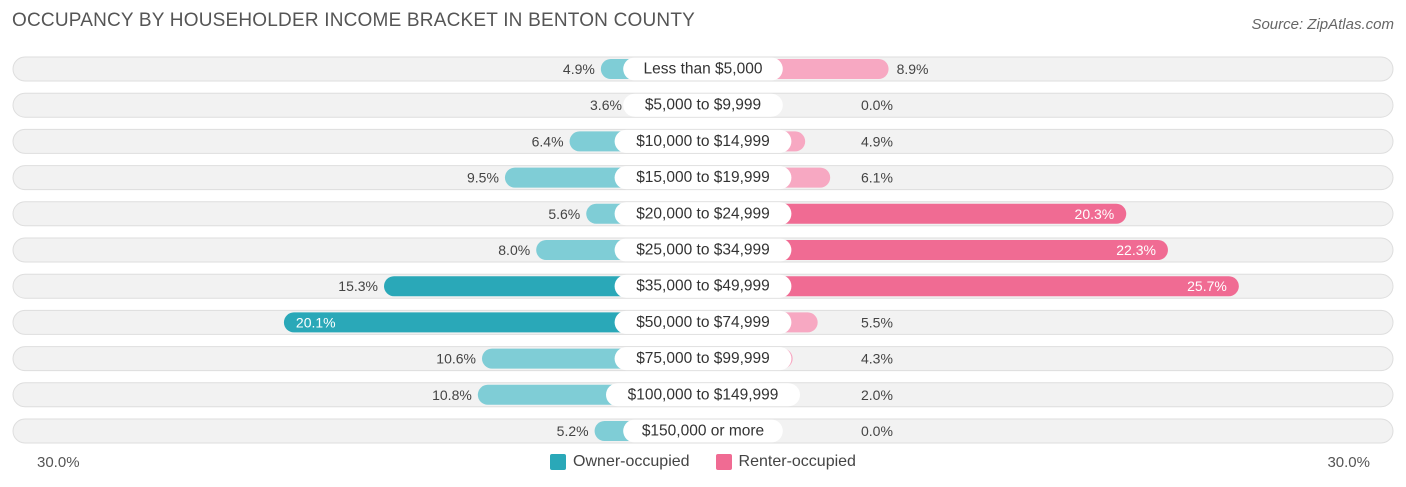  I want to click on legend-item-renter: Renter-occupied, so click(785, 462).